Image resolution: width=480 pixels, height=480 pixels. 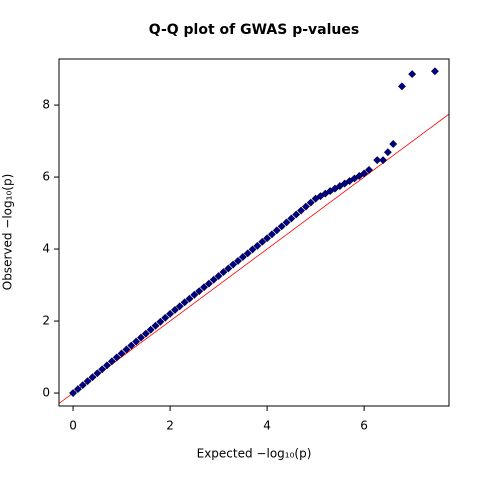 What do you see at coordinates (73, 426) in the screenshot?
I see `x-tick-label: 0` at bounding box center [73, 426].